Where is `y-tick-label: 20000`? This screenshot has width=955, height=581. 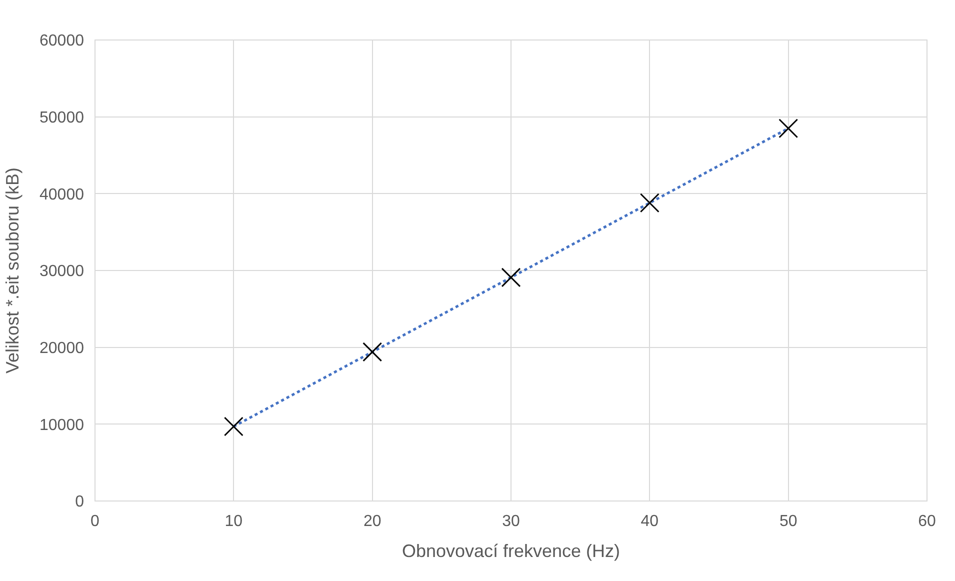
y-tick-label: 20000 is located at coordinates (62, 348).